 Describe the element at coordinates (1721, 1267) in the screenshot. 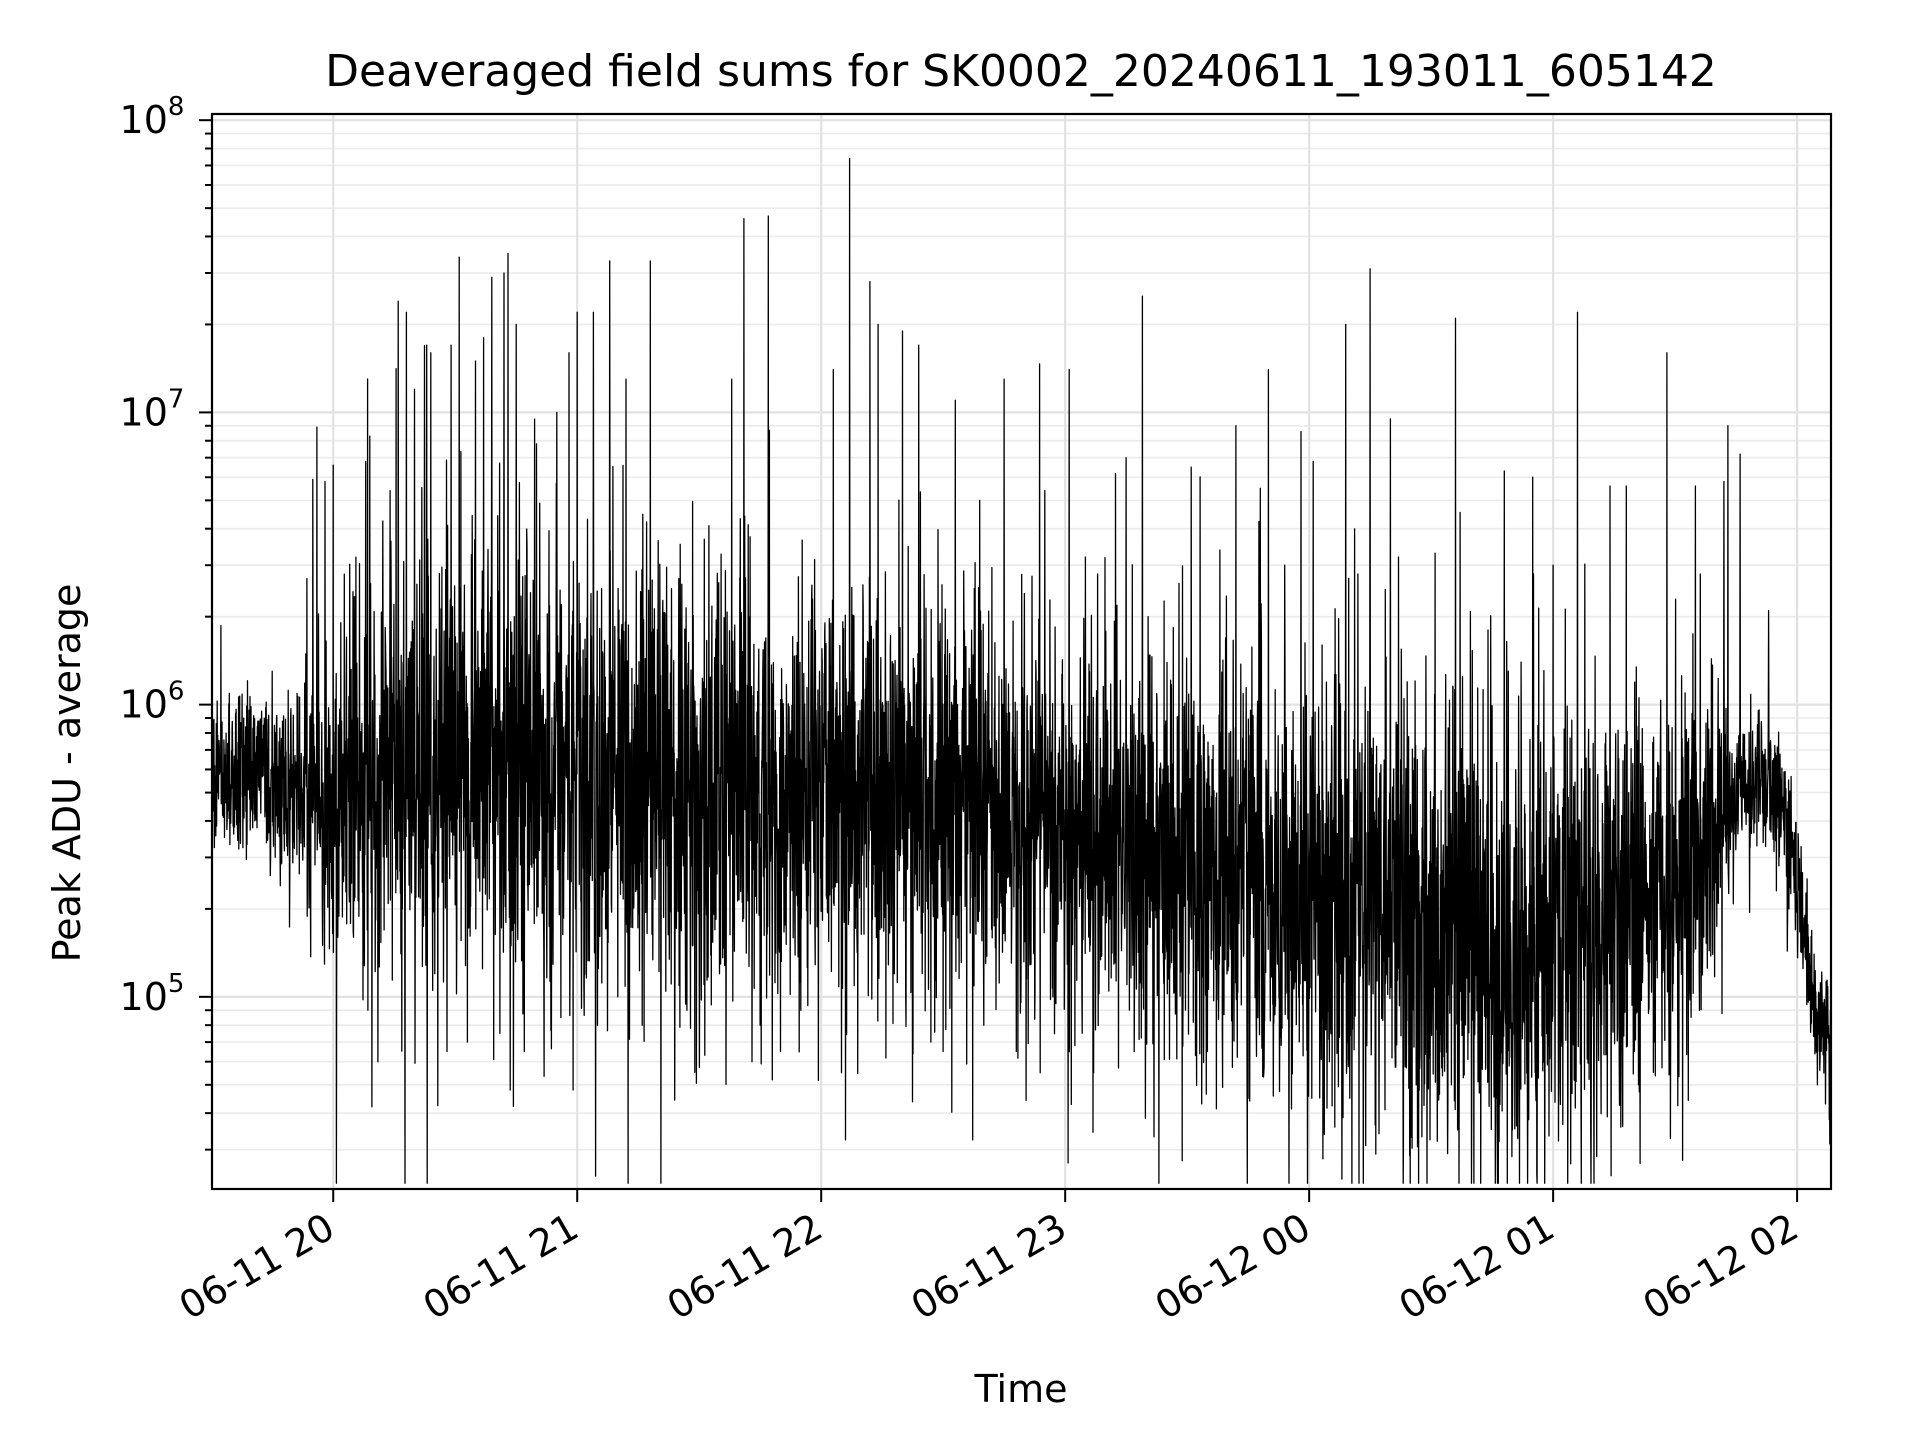

I see `x-tick-label: 06-12 02` at that location.